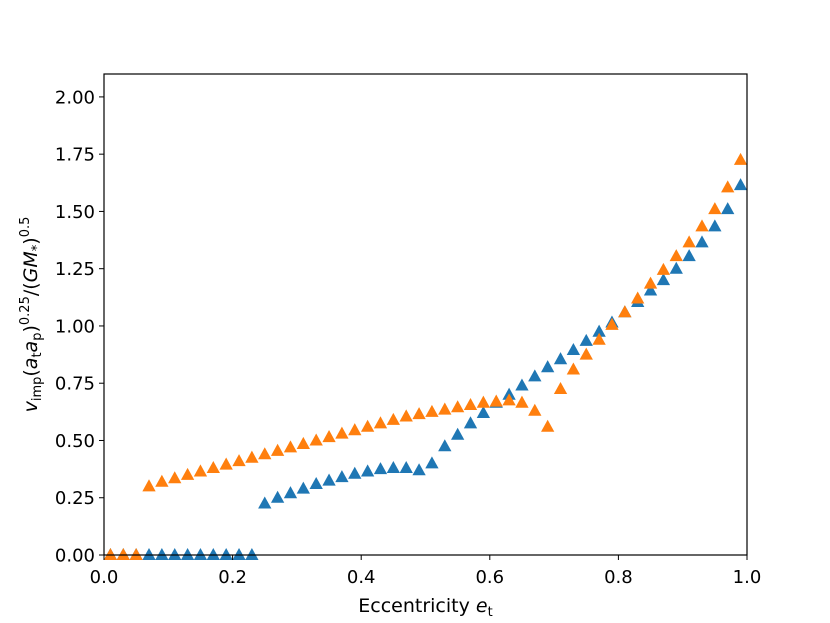  I want to click on y-axis-ticks: 0.00 0.25 0.50 0.75 1.00 1.25 1.50 1.75 2.00, so click(79, 327).